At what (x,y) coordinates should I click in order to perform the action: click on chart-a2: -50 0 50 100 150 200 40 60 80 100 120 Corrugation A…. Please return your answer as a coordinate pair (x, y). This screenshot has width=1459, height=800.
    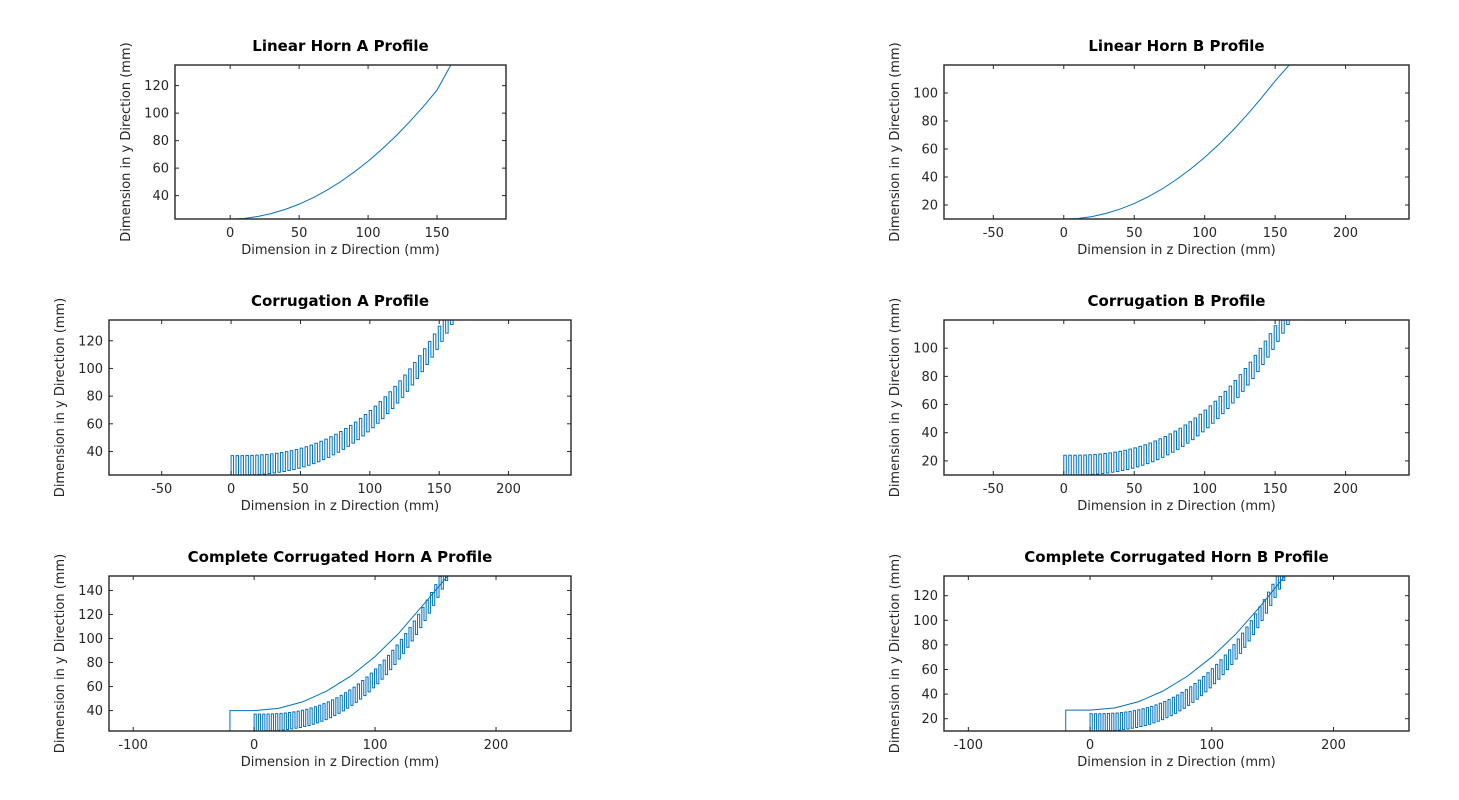
    Looking at the image, I should click on (312, 403).